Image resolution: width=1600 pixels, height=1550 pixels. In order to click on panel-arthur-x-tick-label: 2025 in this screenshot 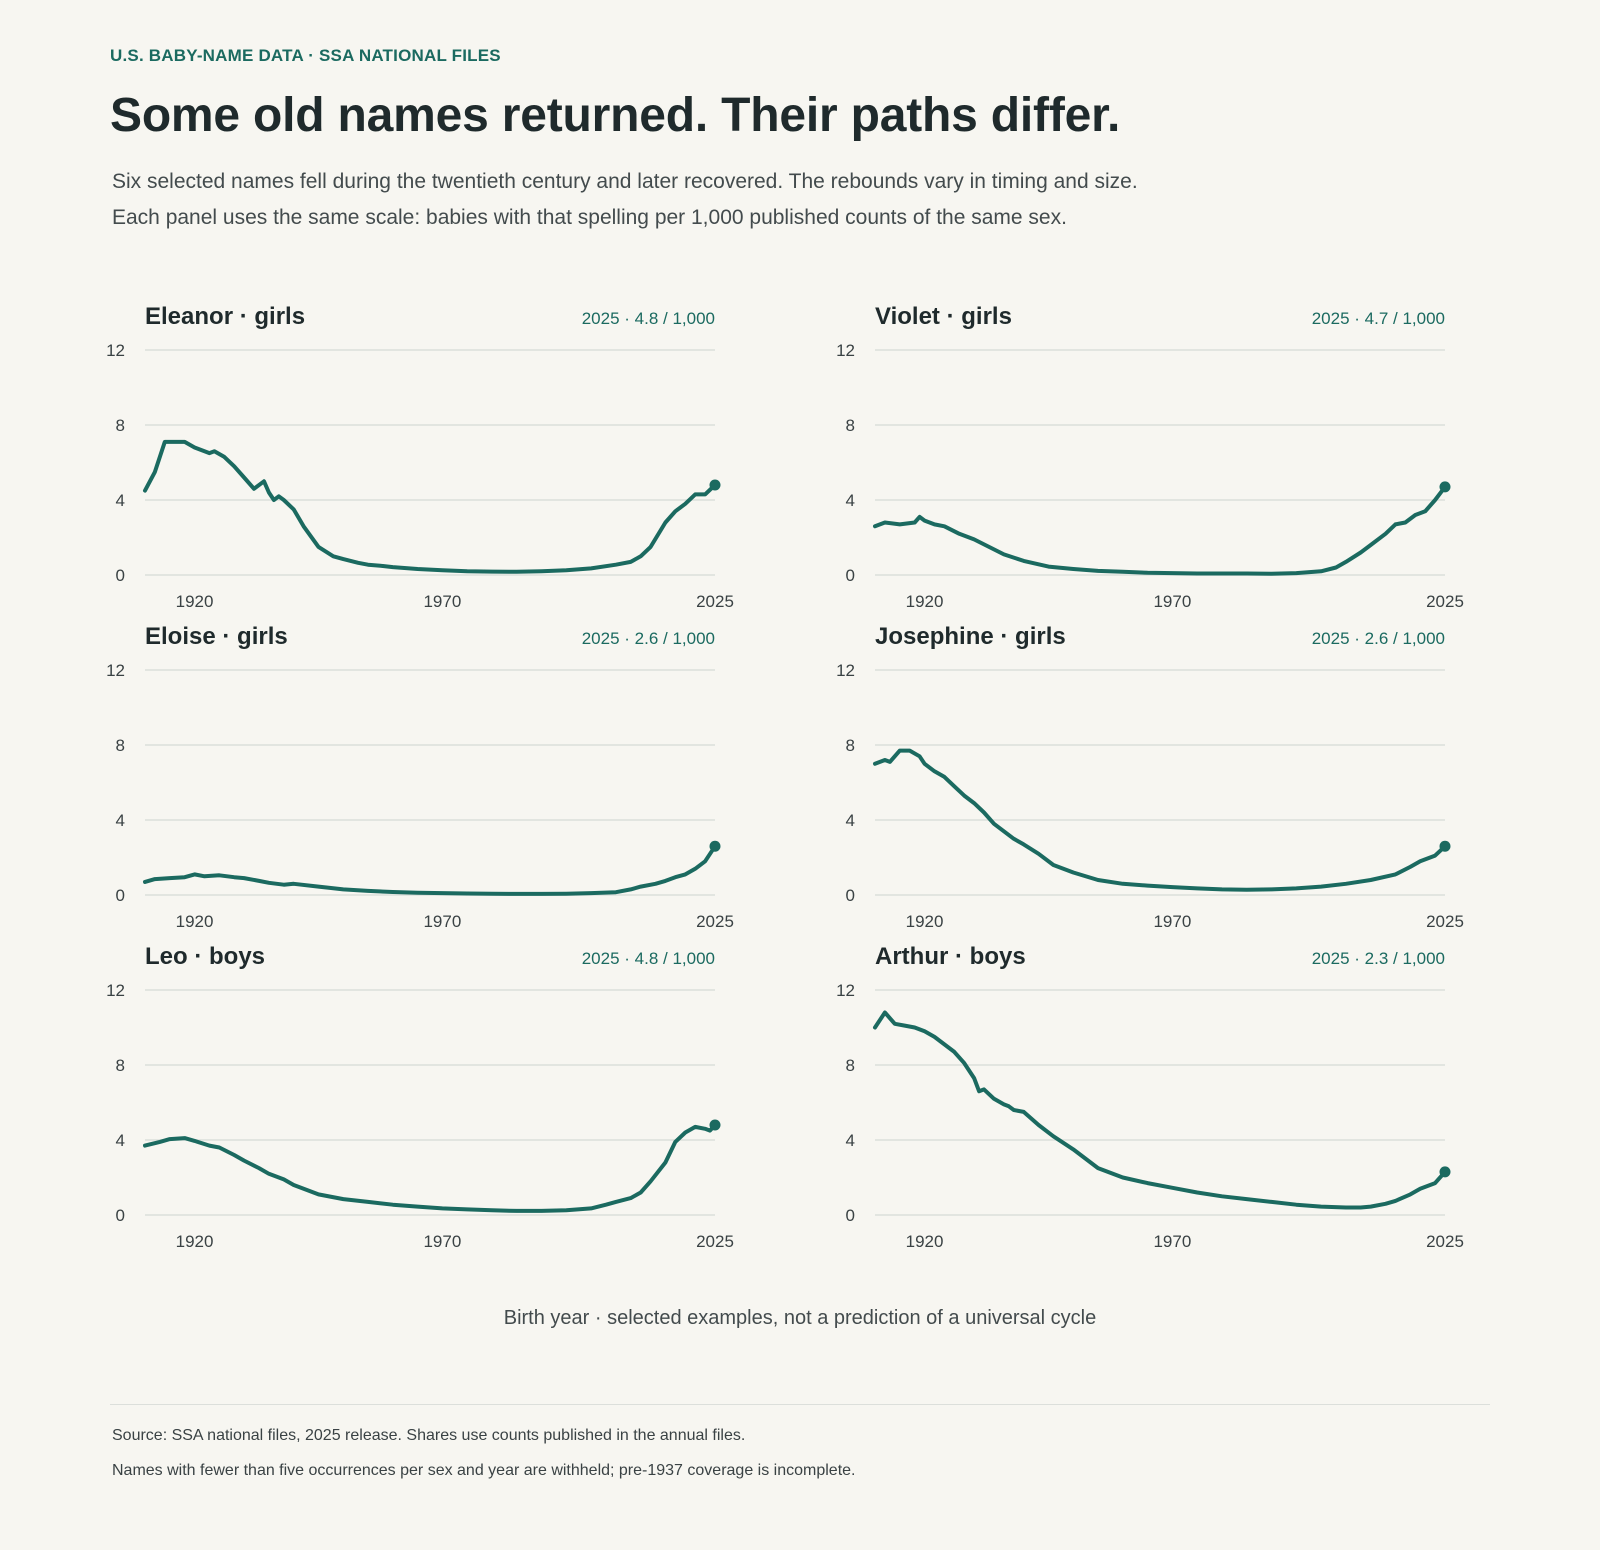, I will do `click(1445, 1241)`.